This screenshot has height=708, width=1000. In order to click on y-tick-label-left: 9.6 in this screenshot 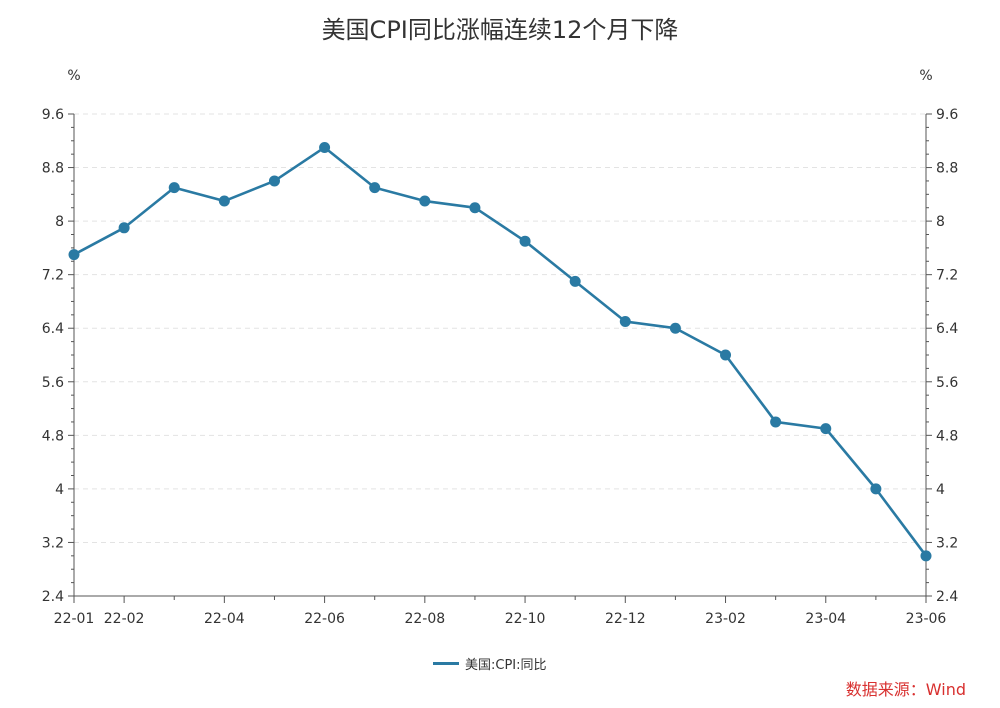, I will do `click(53, 115)`.